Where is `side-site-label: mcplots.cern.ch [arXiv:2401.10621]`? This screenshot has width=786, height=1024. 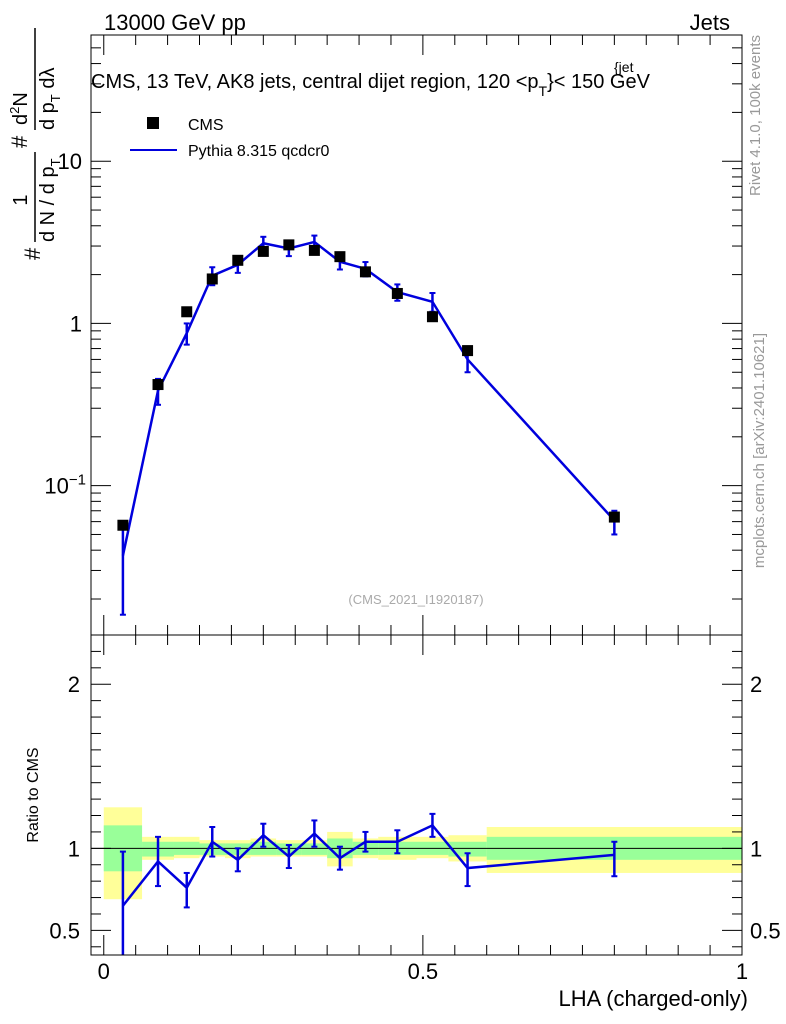
side-site-label: mcplots.cern.ch [arXiv:2401.10621] is located at coordinates (759, 450).